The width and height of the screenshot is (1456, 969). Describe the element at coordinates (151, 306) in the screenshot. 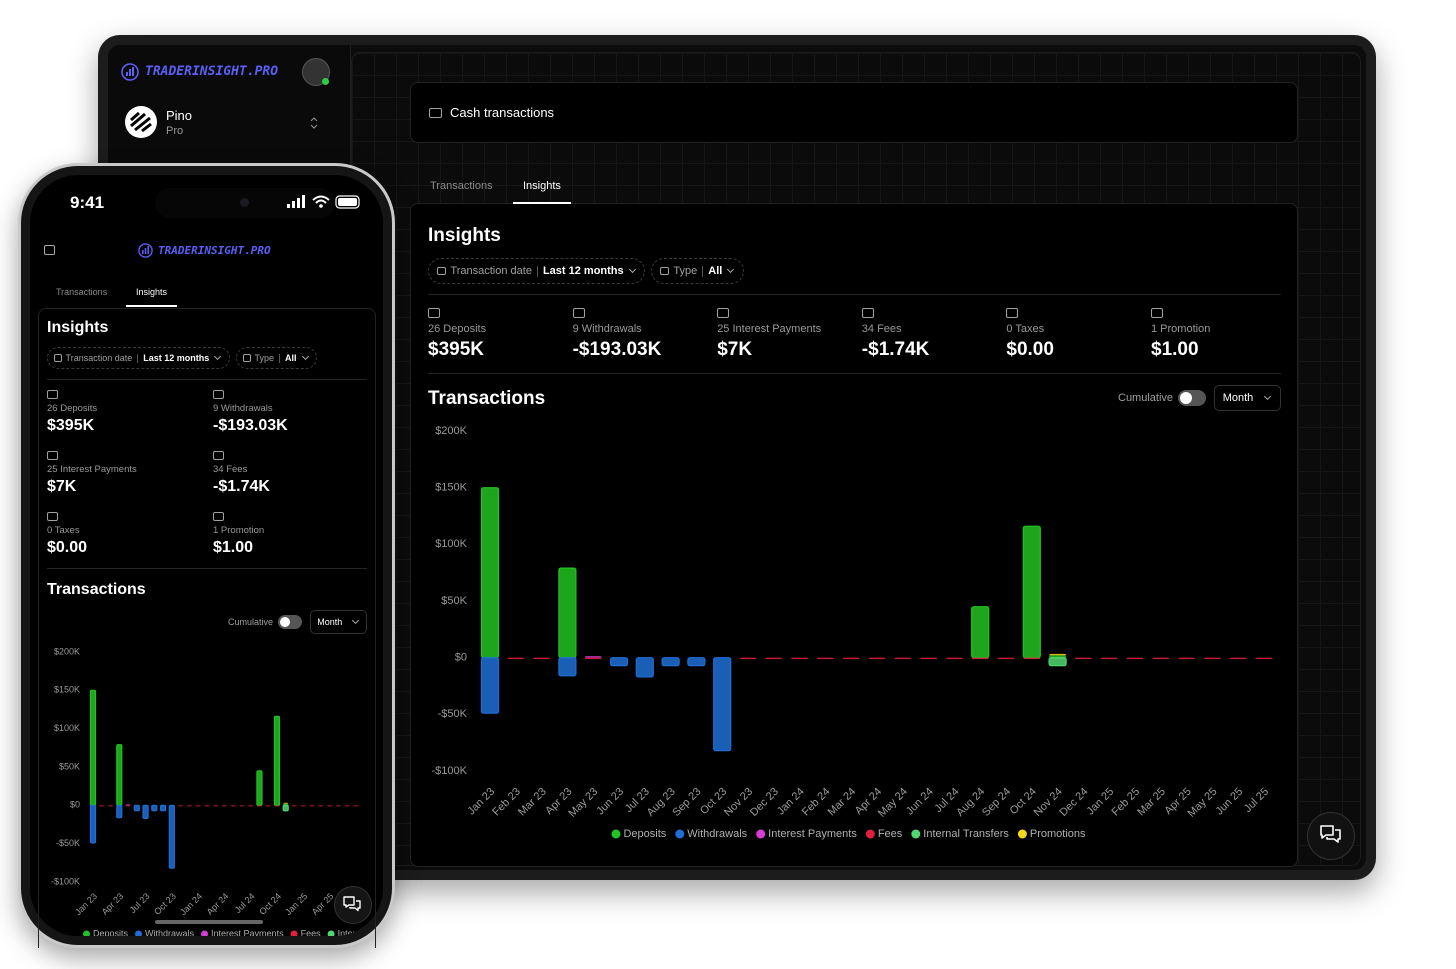

I see `tab-underline` at that location.